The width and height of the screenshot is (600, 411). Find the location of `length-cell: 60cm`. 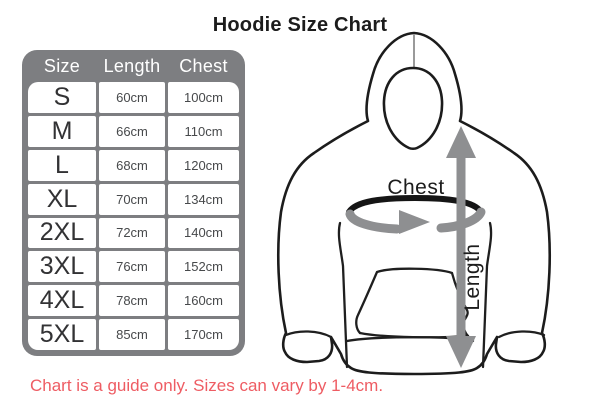

length-cell: 60cm is located at coordinates (132, 97).